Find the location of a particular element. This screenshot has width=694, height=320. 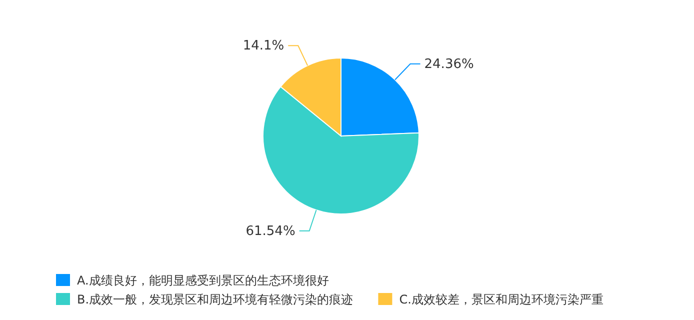

legend-label: A.成绩良好，能明显感受到景区的生态环境很好 is located at coordinates (203, 281).